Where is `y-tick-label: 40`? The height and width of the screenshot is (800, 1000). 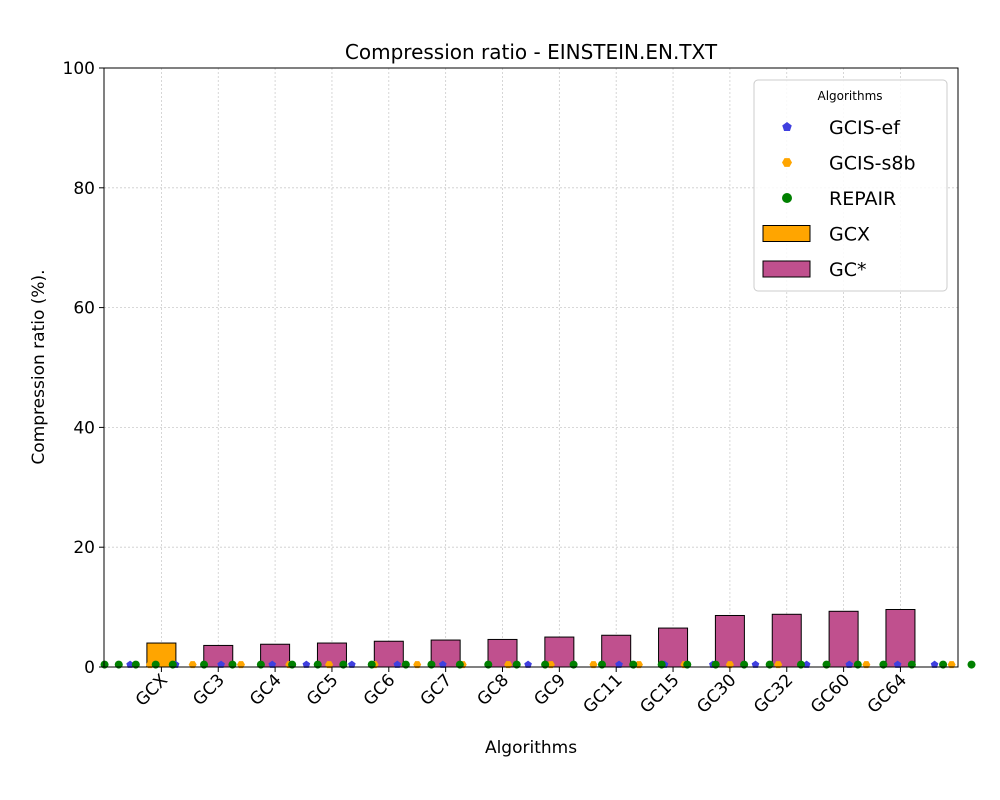 y-tick-label: 40 is located at coordinates (84, 428).